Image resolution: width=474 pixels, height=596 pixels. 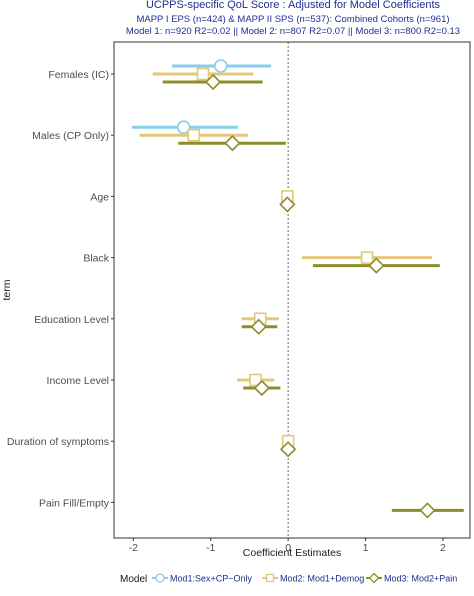 What do you see at coordinates (211, 579) in the screenshot?
I see `legend-label: Mod1:Sex+CP−Only` at bounding box center [211, 579].